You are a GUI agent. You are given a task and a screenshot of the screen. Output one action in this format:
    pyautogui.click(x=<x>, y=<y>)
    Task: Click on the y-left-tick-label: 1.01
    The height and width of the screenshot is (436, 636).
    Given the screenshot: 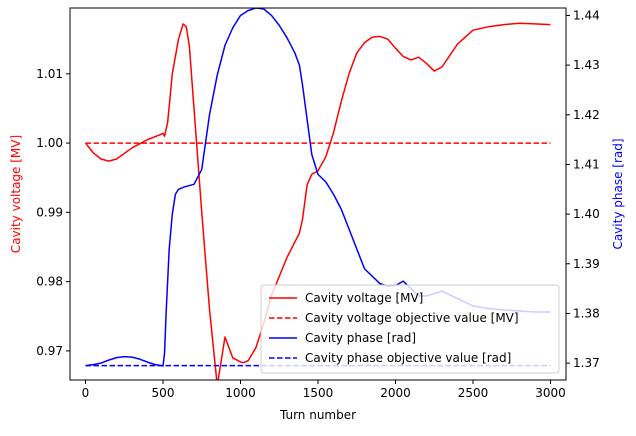 What is the action you would take?
    pyautogui.click(x=49, y=74)
    